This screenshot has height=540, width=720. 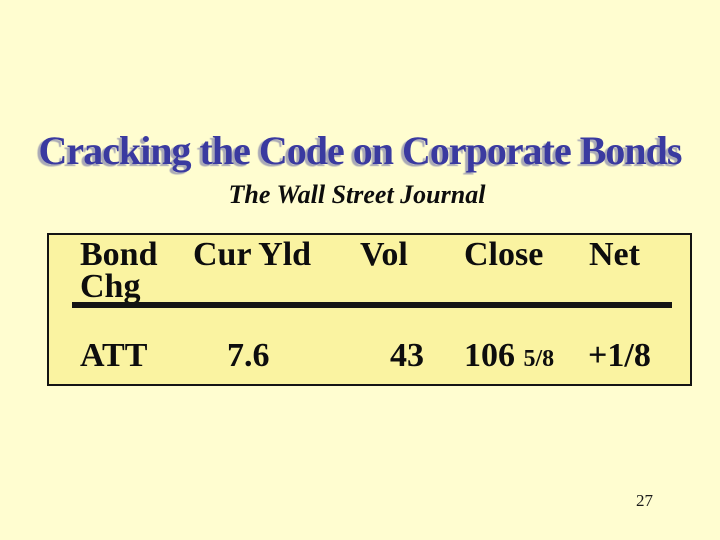 What do you see at coordinates (119, 254) in the screenshot?
I see `header-bond: Bond` at bounding box center [119, 254].